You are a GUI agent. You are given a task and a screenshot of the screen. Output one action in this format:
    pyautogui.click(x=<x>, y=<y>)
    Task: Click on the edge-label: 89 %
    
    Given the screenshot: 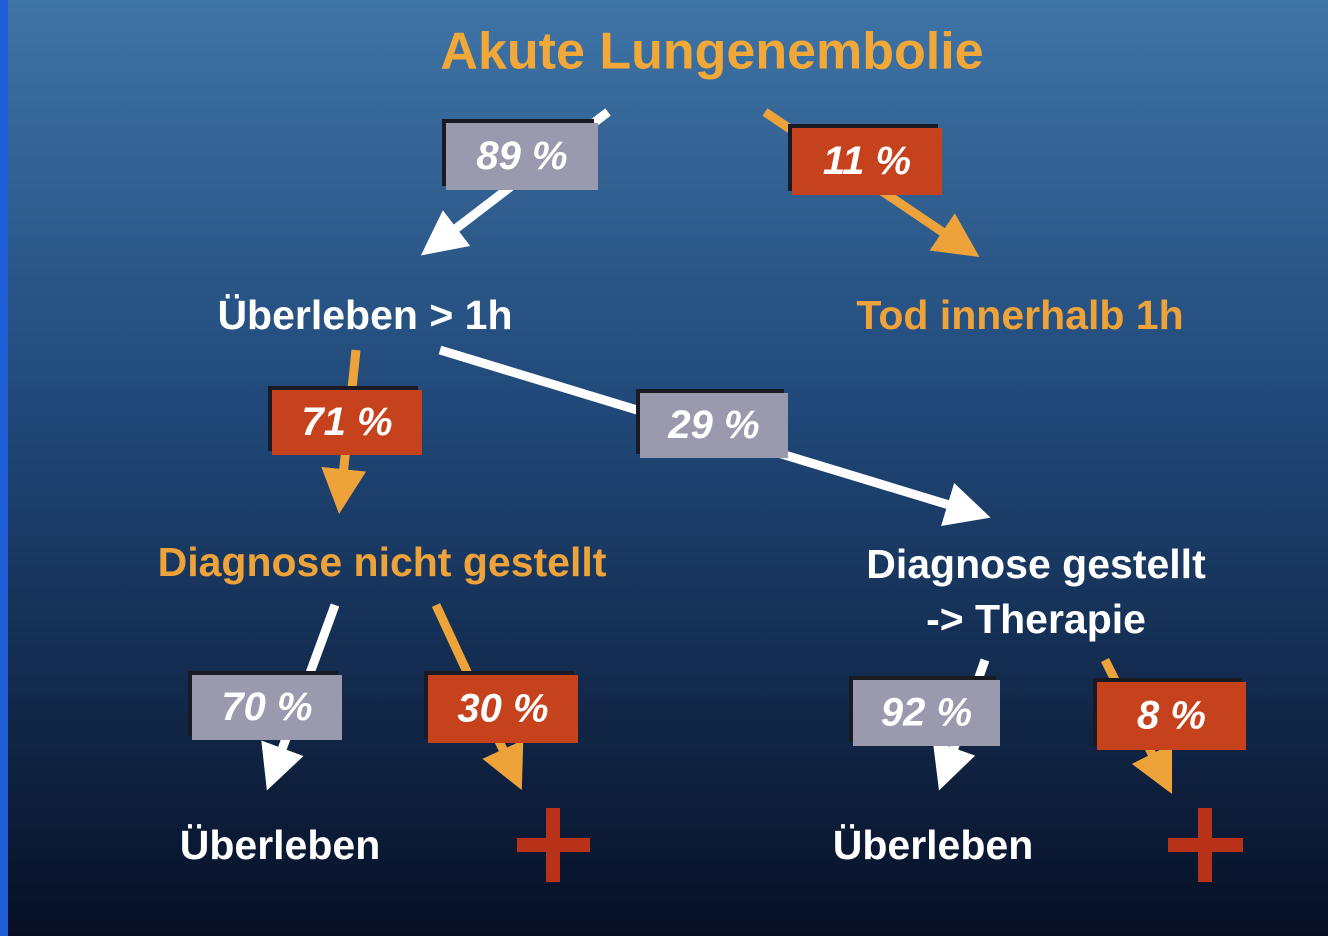 What is the action you would take?
    pyautogui.click(x=521, y=156)
    